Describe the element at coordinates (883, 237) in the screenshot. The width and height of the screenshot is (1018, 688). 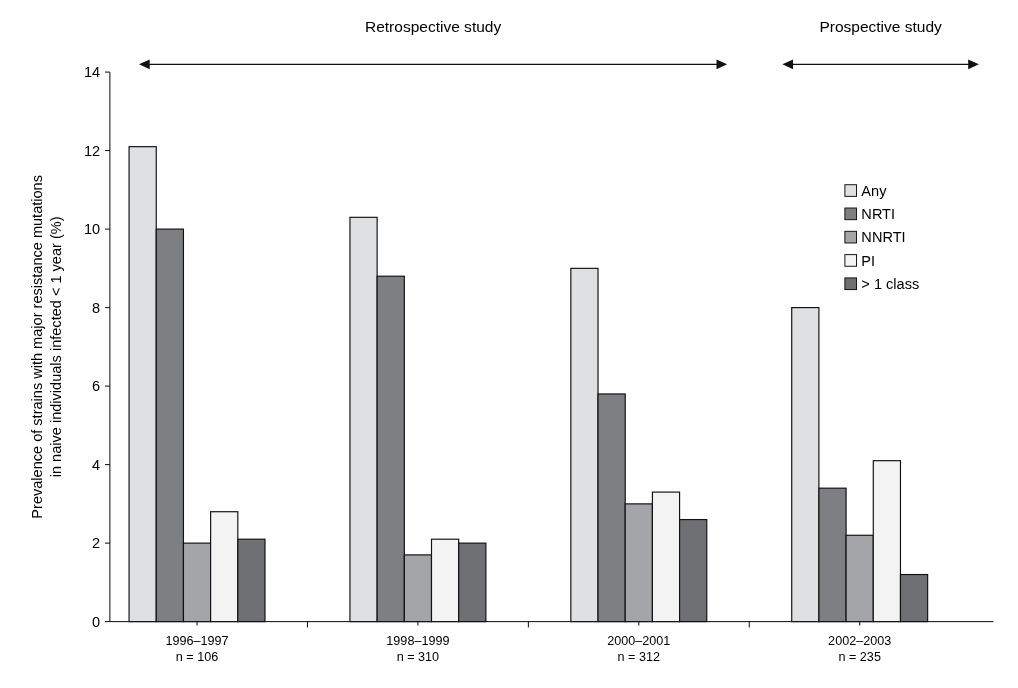
I see `legend-label: NNRTI` at that location.